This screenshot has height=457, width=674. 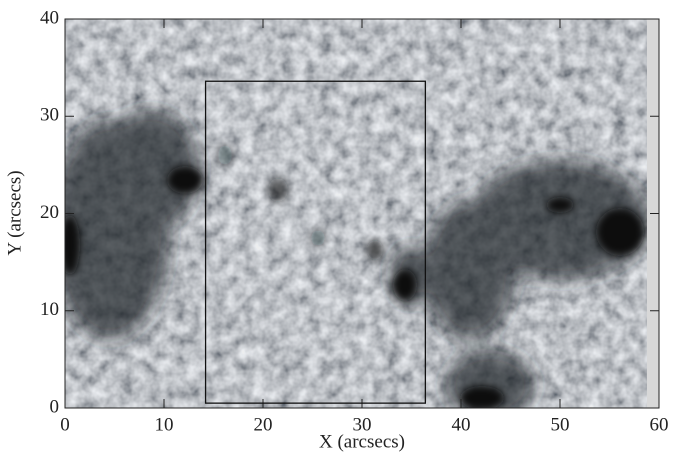 I want to click on x-tick-label: 0, so click(x=65, y=424).